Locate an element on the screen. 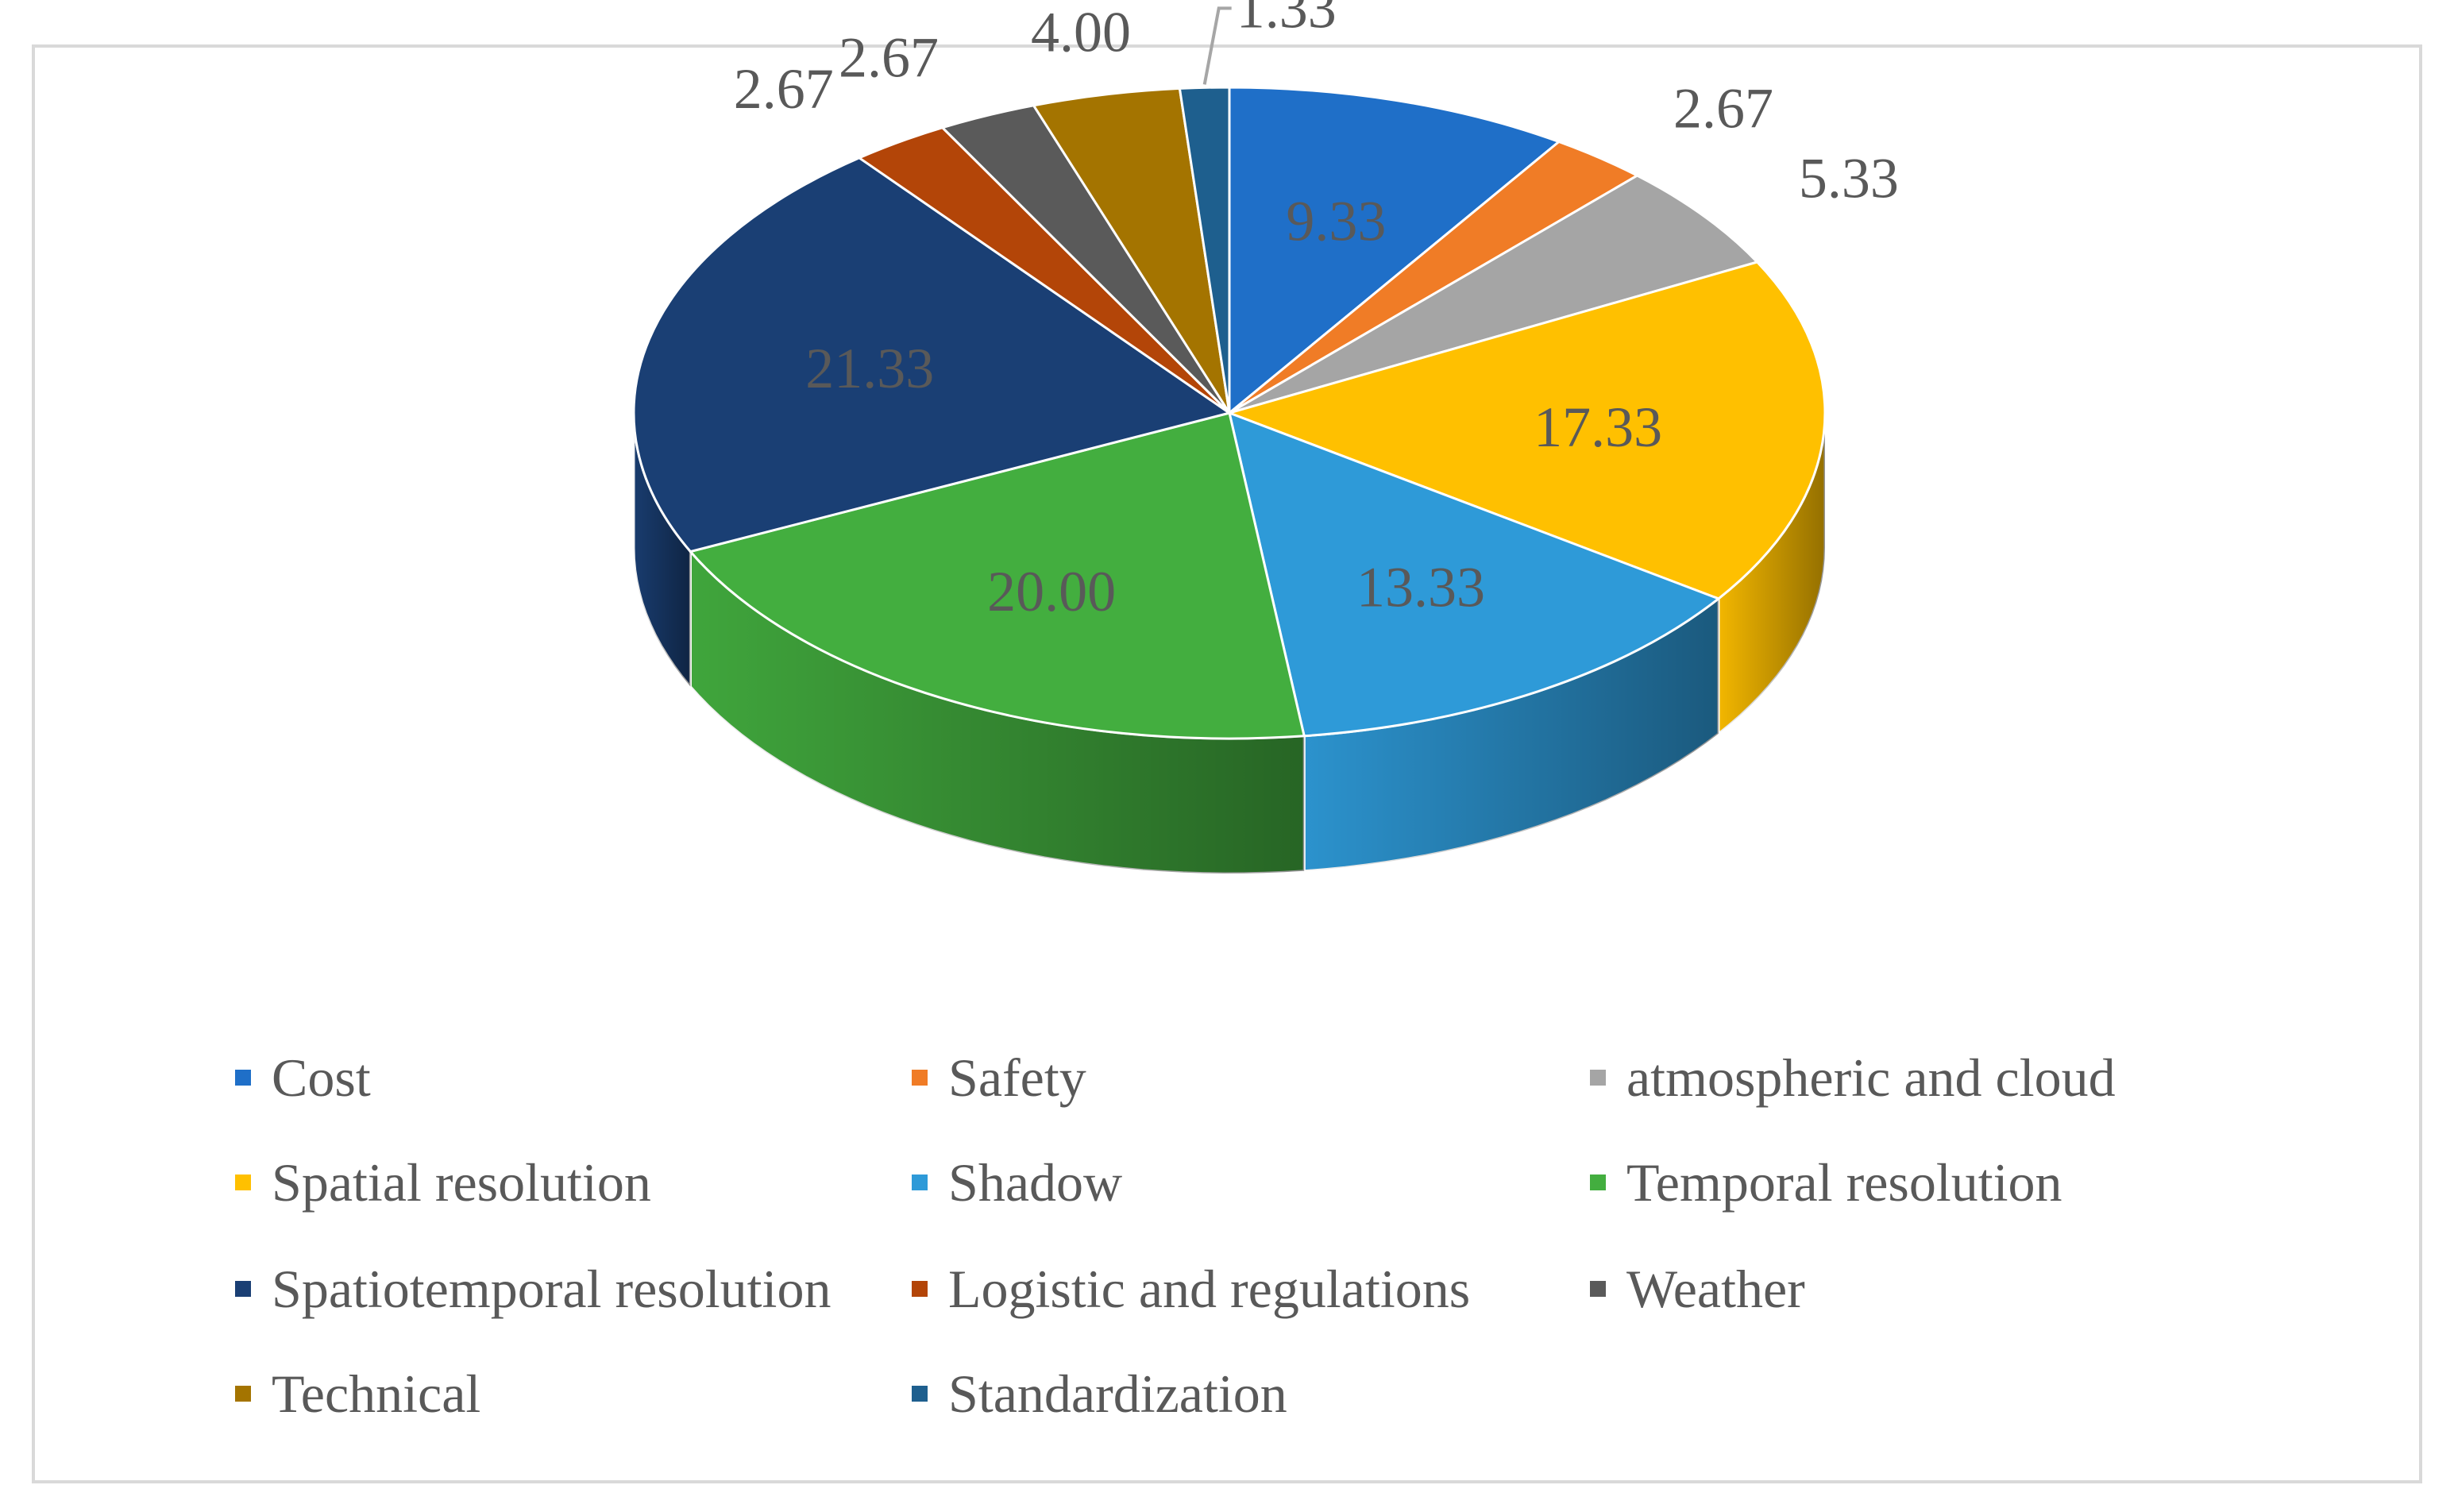  data-label-spatial-resolution: 17.33 is located at coordinates (1598, 427).